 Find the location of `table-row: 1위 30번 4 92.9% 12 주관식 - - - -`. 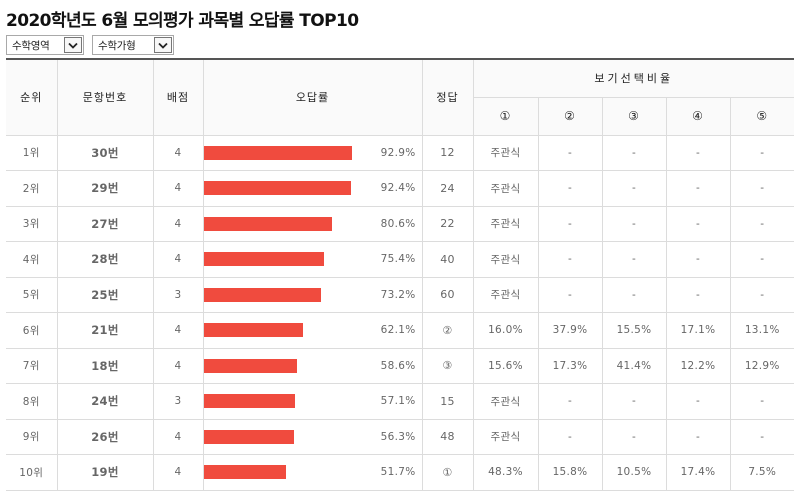

table-row: 1위 30번 4 92.9% 12 주관식 - - - - is located at coordinates (400, 152).